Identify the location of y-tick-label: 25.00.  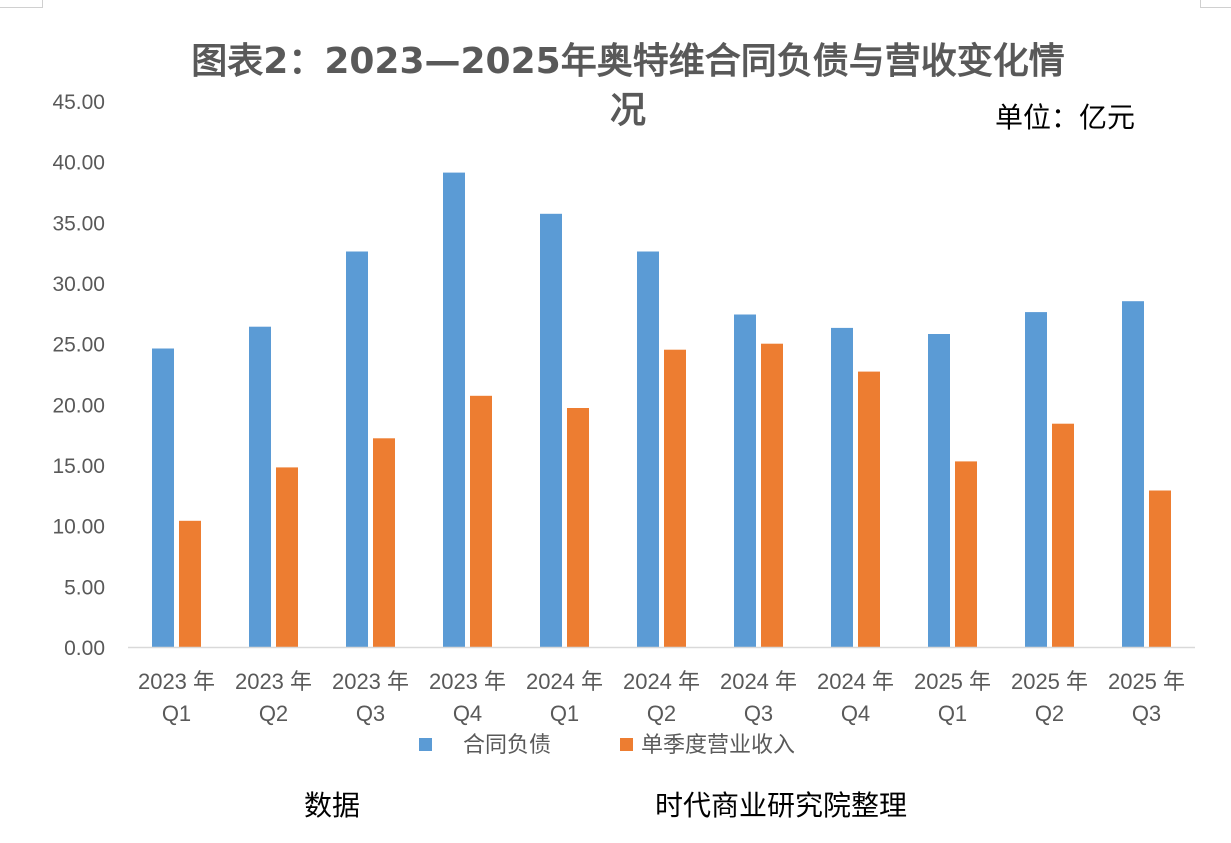
(78, 345).